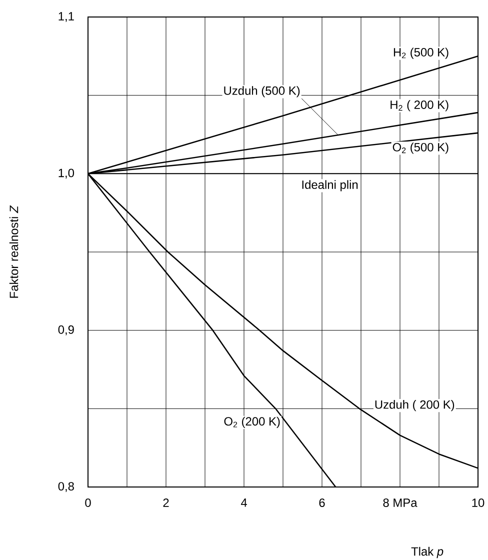 The image size is (488, 560). Describe the element at coordinates (427, 552) in the screenshot. I see `x-axis-title: Tlak p` at that location.